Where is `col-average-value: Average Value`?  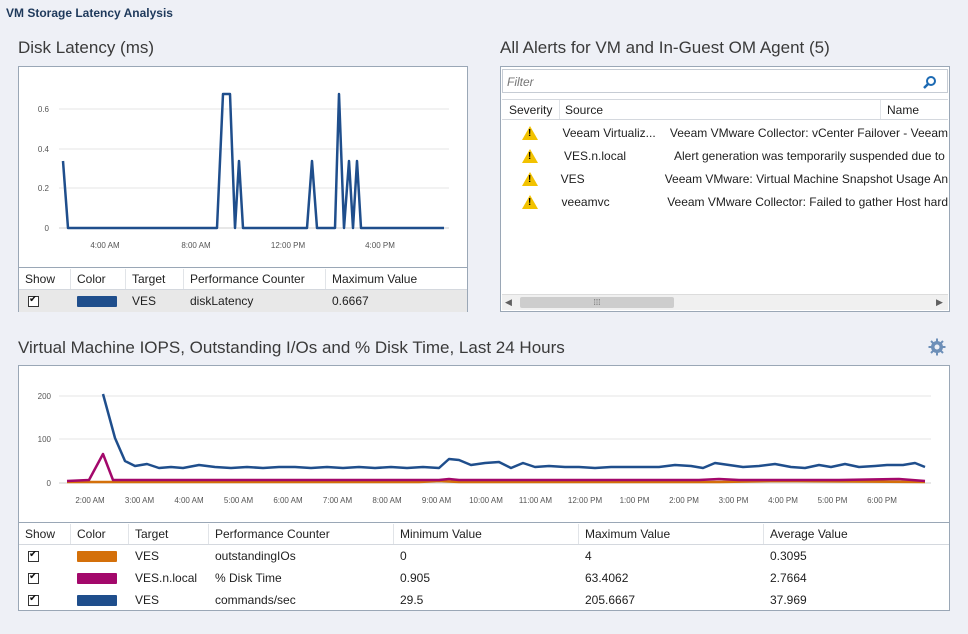
col-average-value: Average Value is located at coordinates (809, 534).